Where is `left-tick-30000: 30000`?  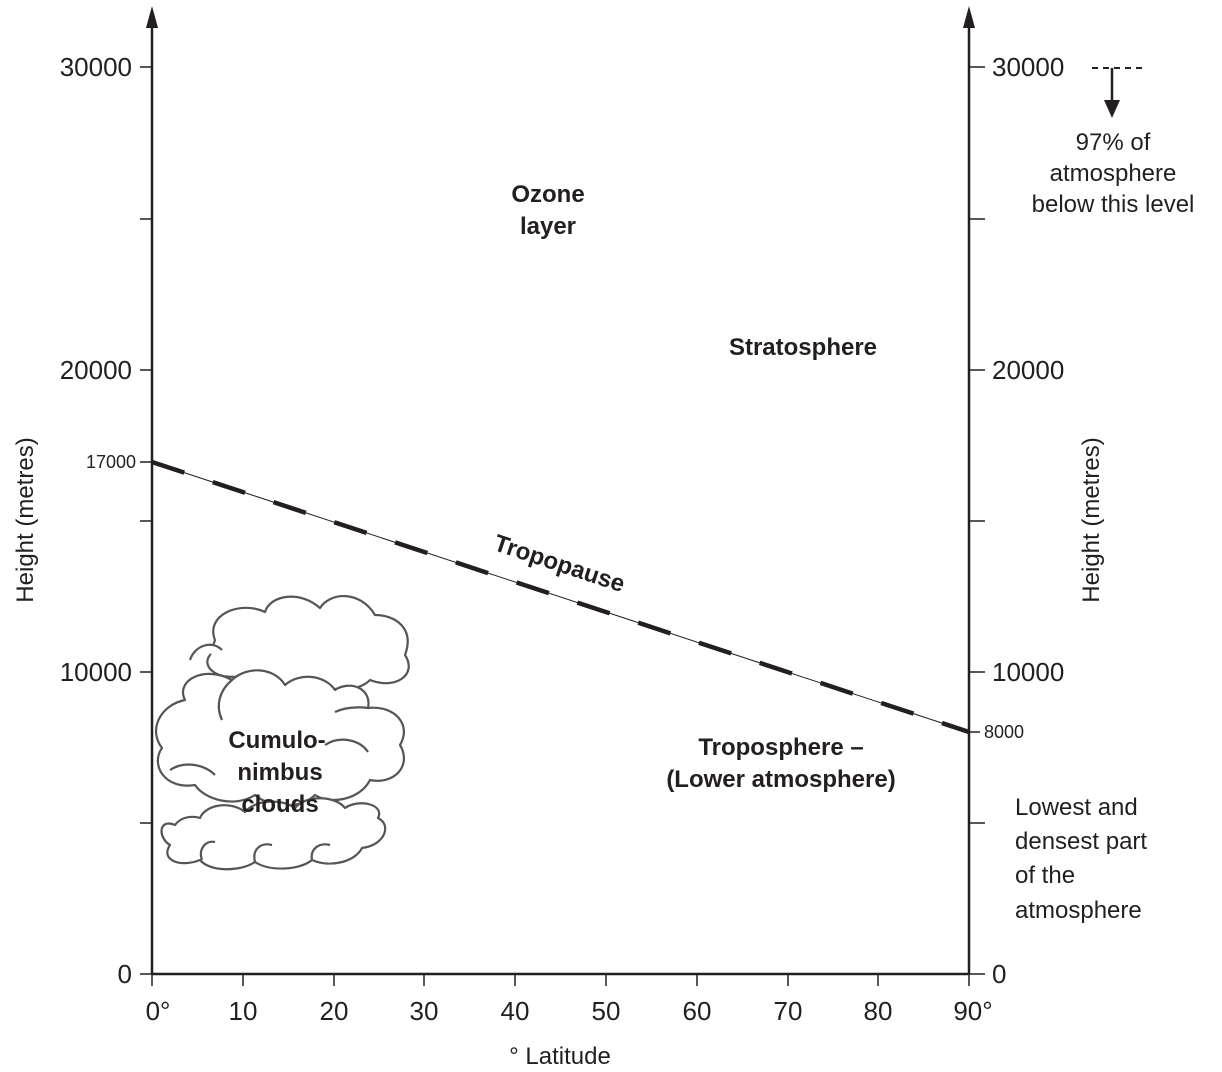
left-tick-30000: 30000 is located at coordinates (96, 67).